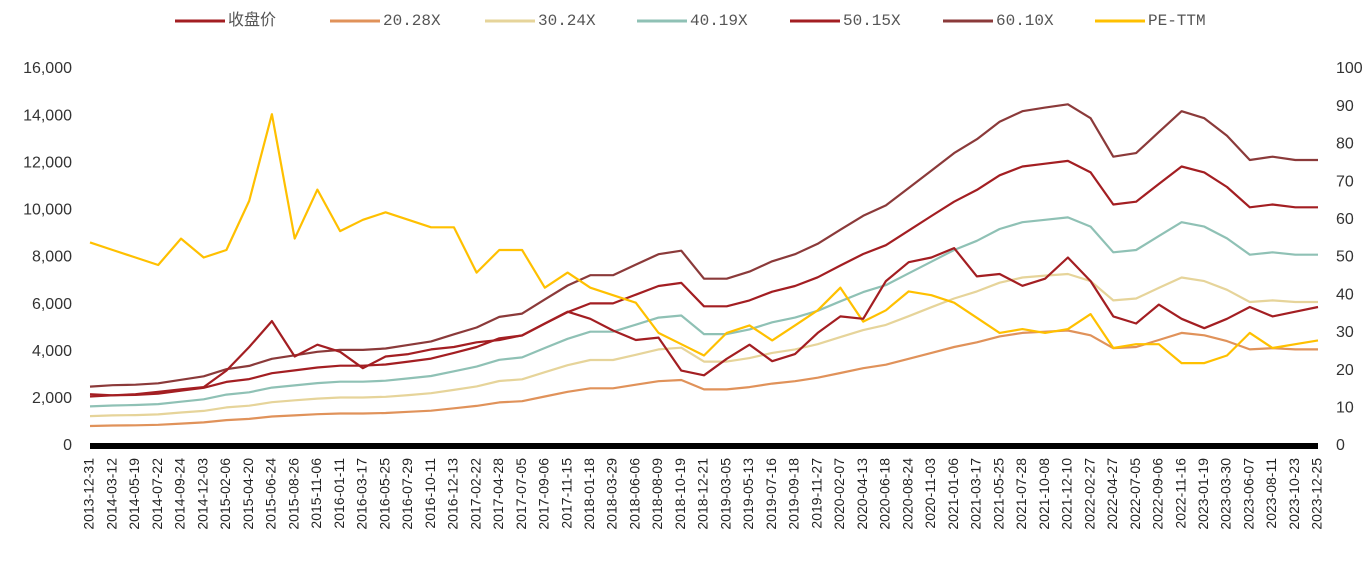 The width and height of the screenshot is (1372, 568). What do you see at coordinates (566, 493) in the screenshot?
I see `x-tick-label: 2017-11-15` at bounding box center [566, 493].